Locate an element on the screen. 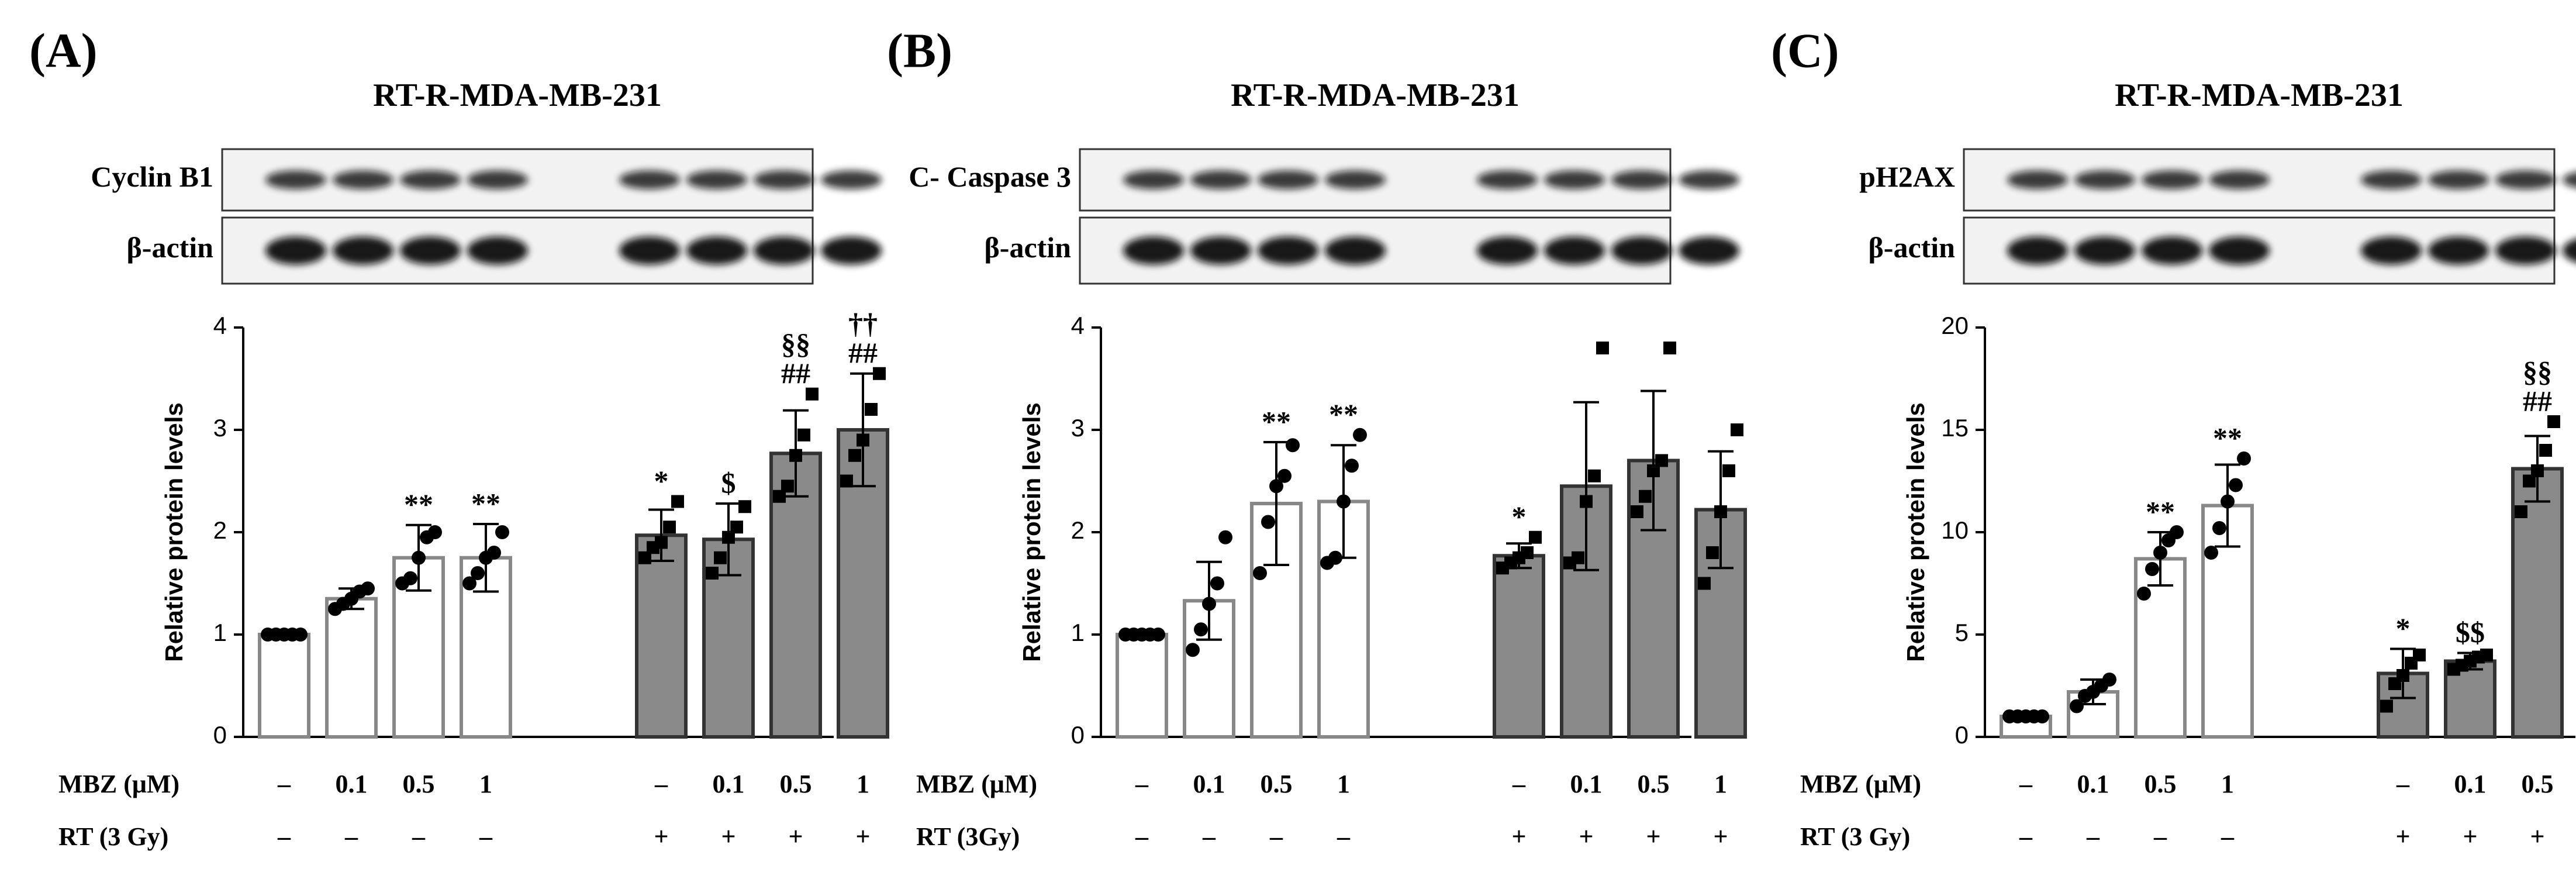 The height and width of the screenshot is (879, 2576). y-tick-label: 5 is located at coordinates (1962, 632).